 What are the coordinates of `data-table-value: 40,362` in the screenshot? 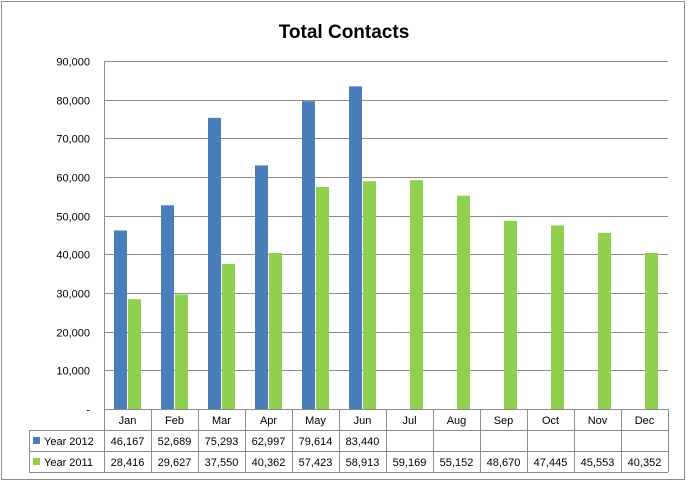 It's located at (269, 463).